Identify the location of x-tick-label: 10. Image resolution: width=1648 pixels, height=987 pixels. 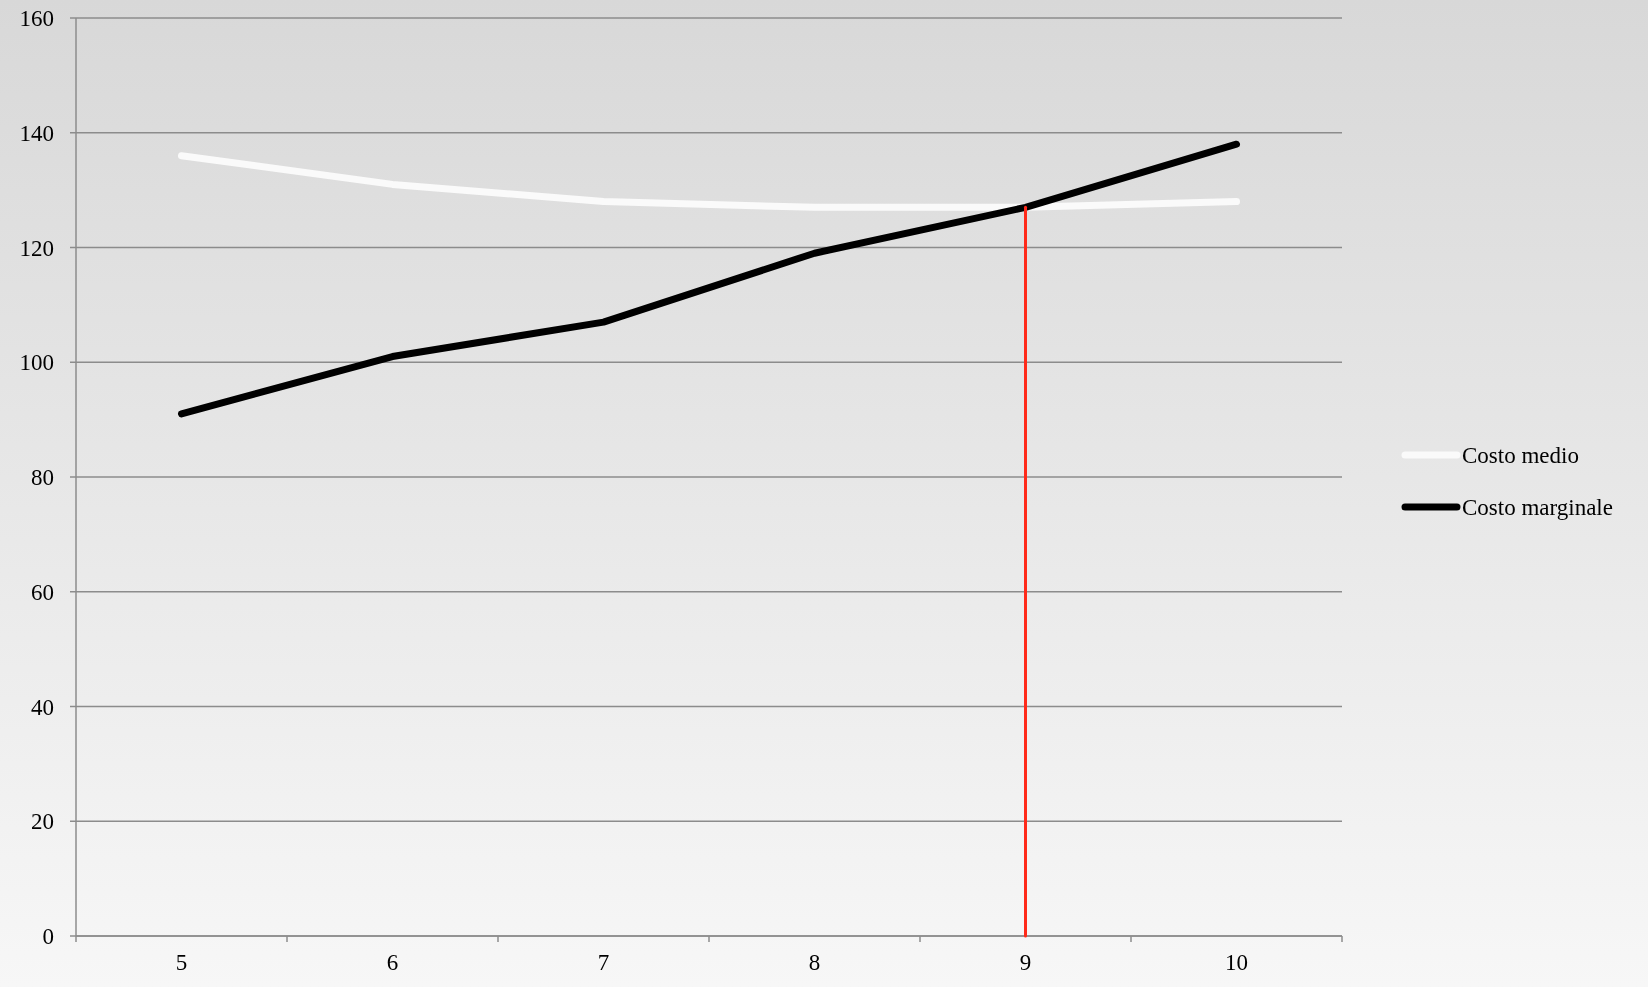
(1236, 962).